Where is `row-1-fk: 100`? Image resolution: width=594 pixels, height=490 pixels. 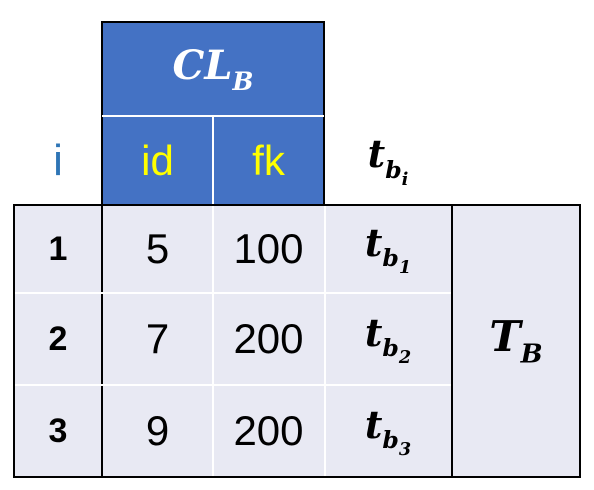 row-1-fk: 100 is located at coordinates (268, 248).